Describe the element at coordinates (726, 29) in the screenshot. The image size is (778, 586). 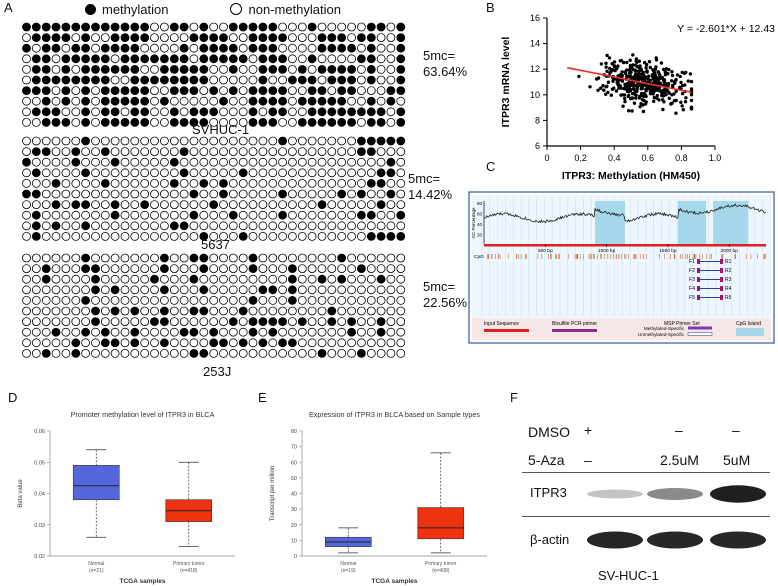
I see `regression-equation: Y = -2.601*X + 12.43` at that location.